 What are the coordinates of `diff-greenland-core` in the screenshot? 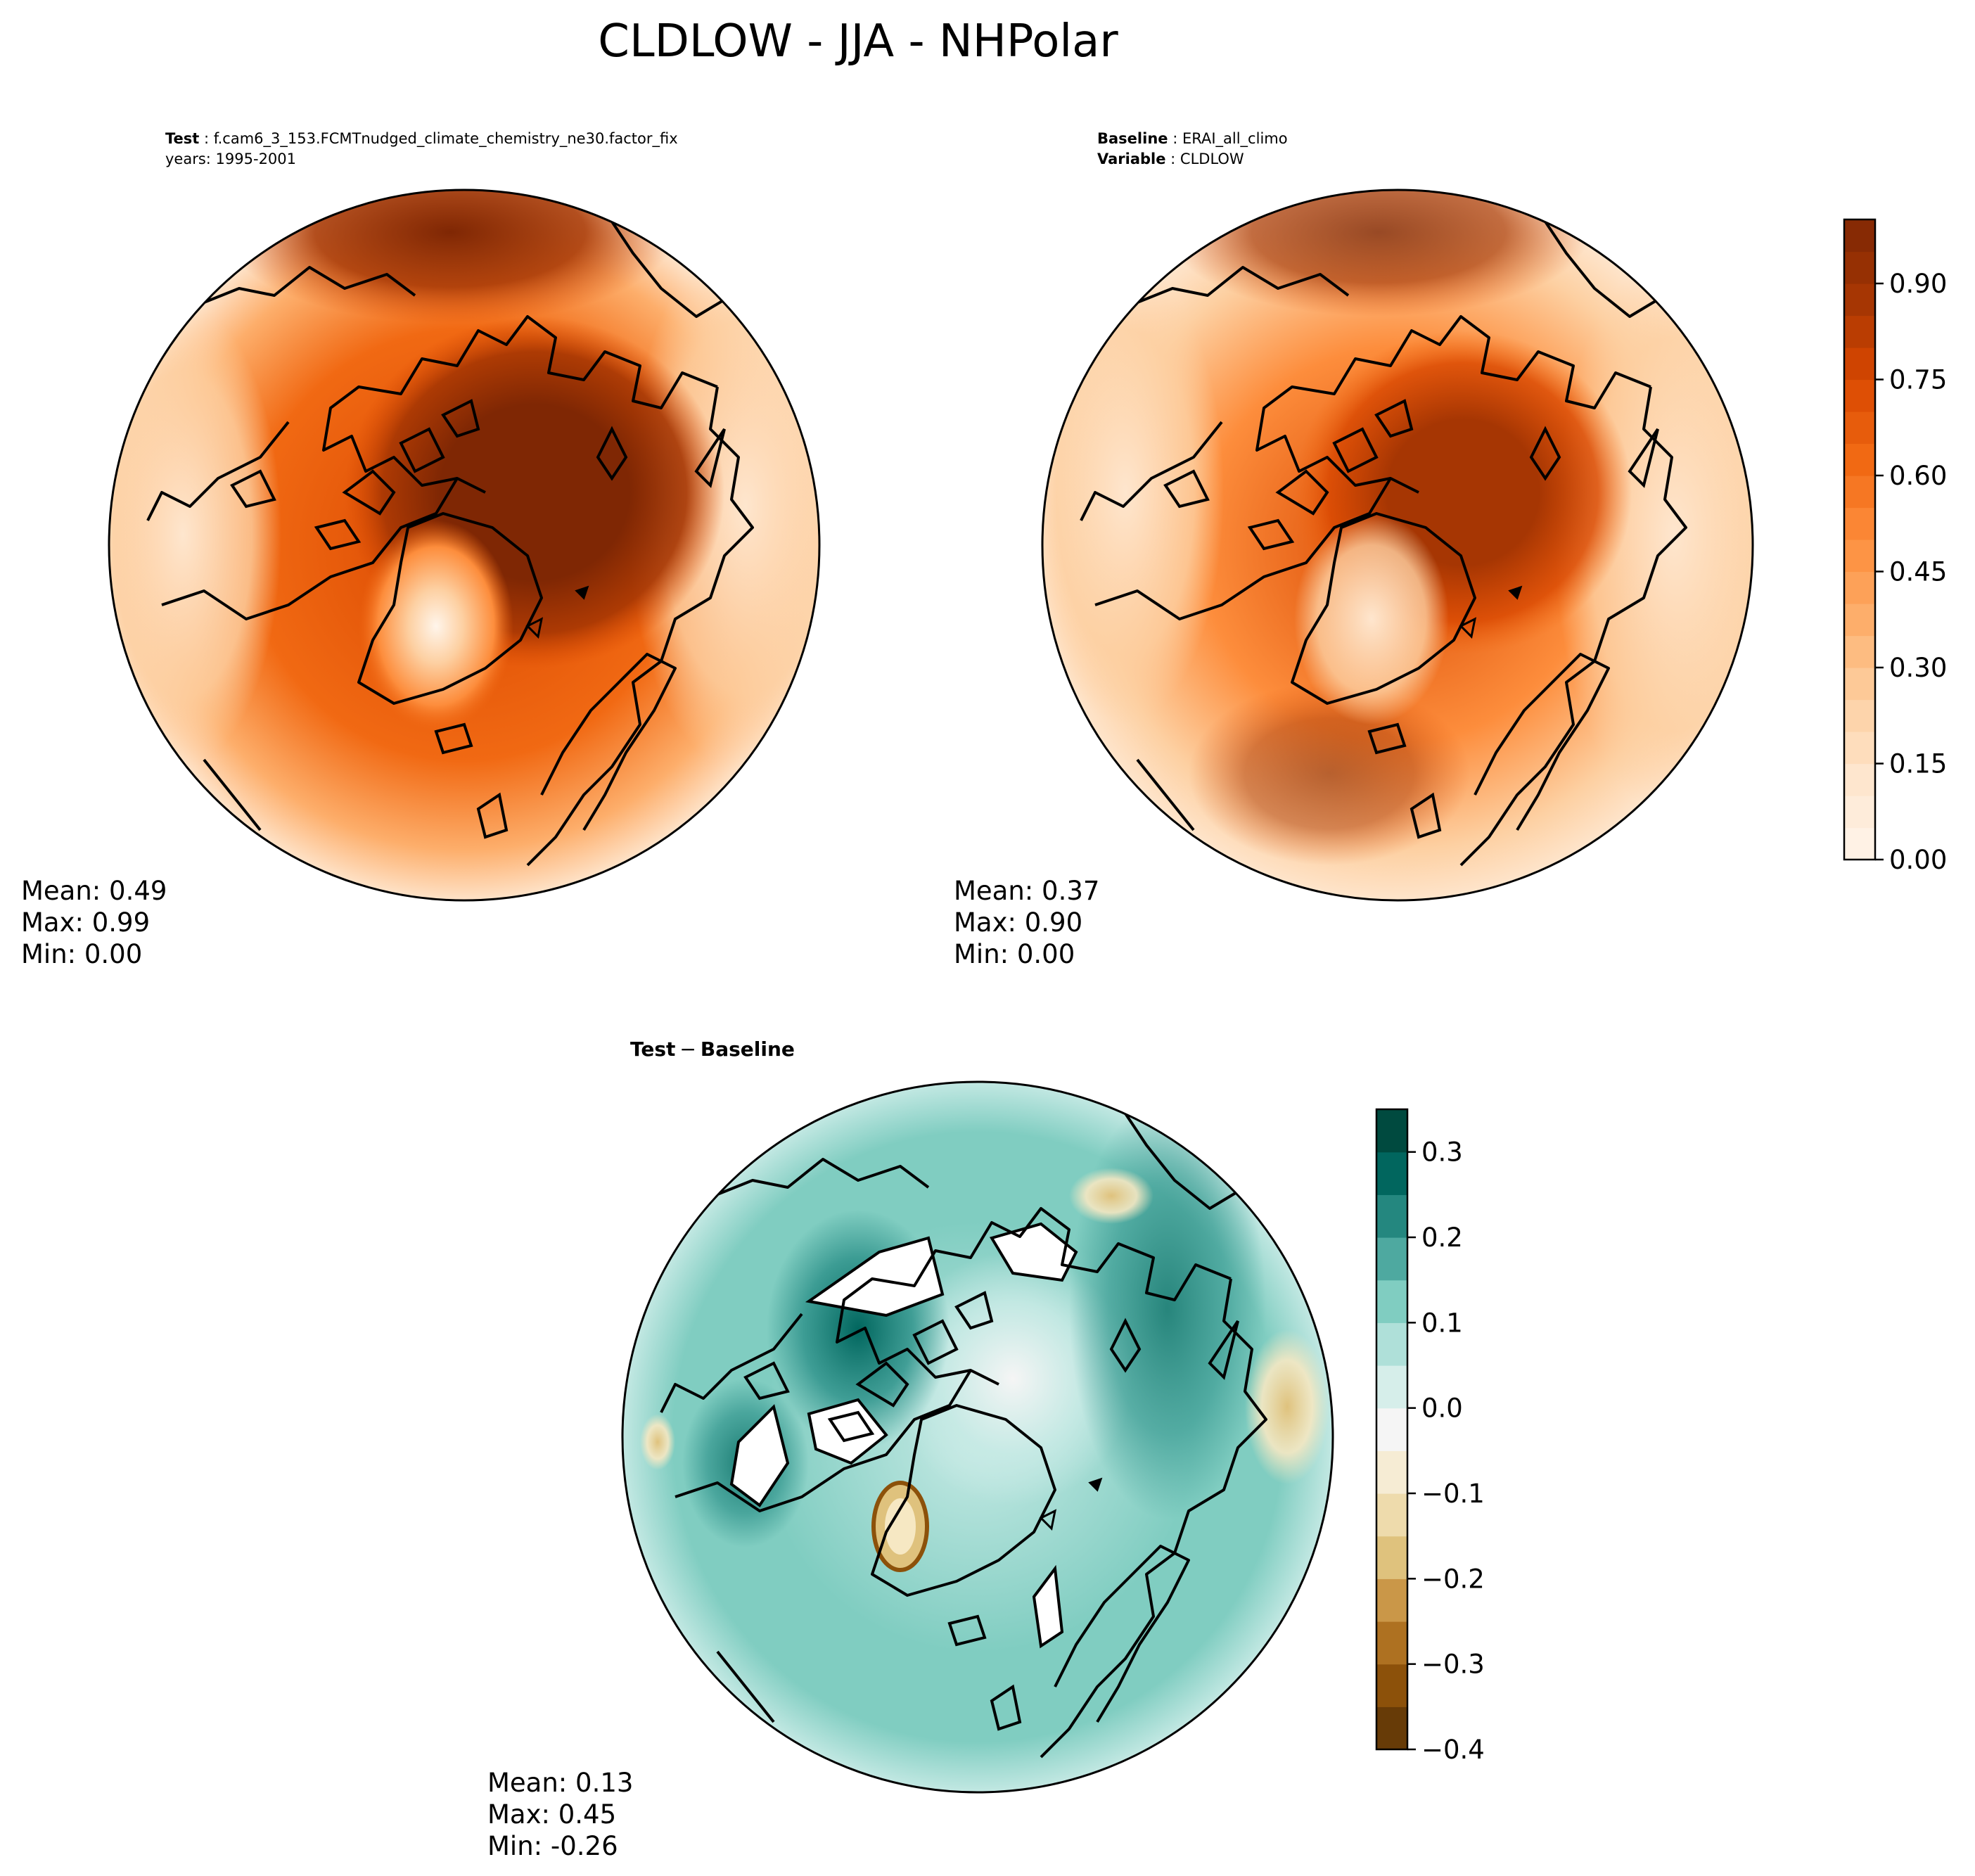 It's located at (900, 1526).